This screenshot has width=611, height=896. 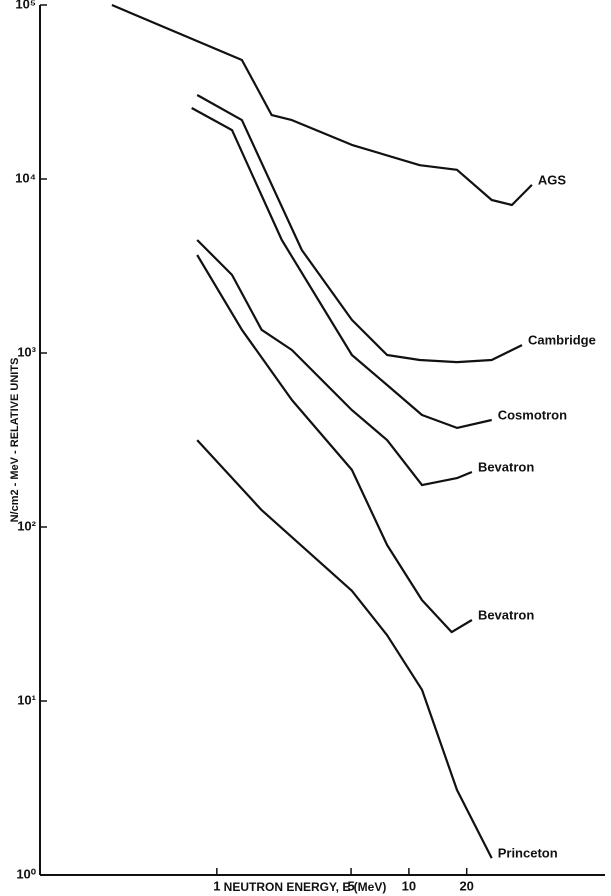 I want to click on y-tick-label: 10³, so click(x=26, y=351).